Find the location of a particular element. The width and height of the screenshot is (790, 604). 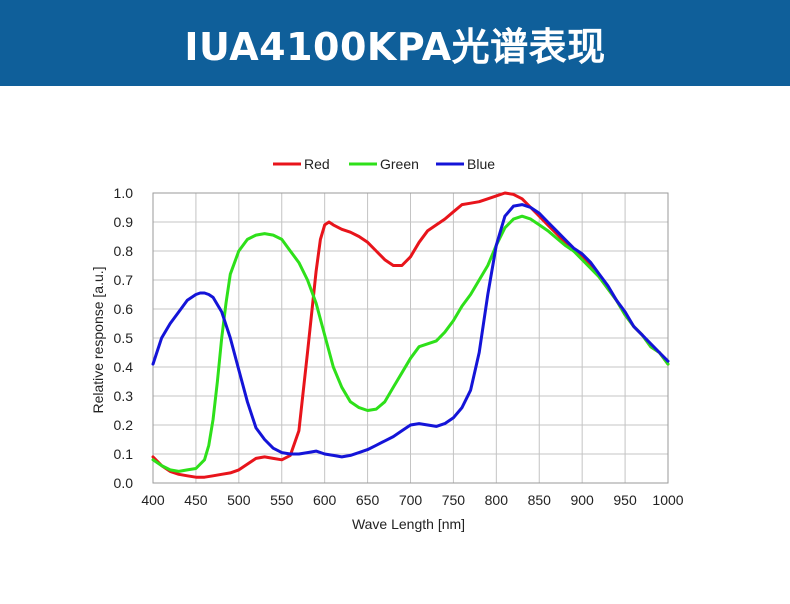

y-tick-label: 0.3 is located at coordinates (124, 396).